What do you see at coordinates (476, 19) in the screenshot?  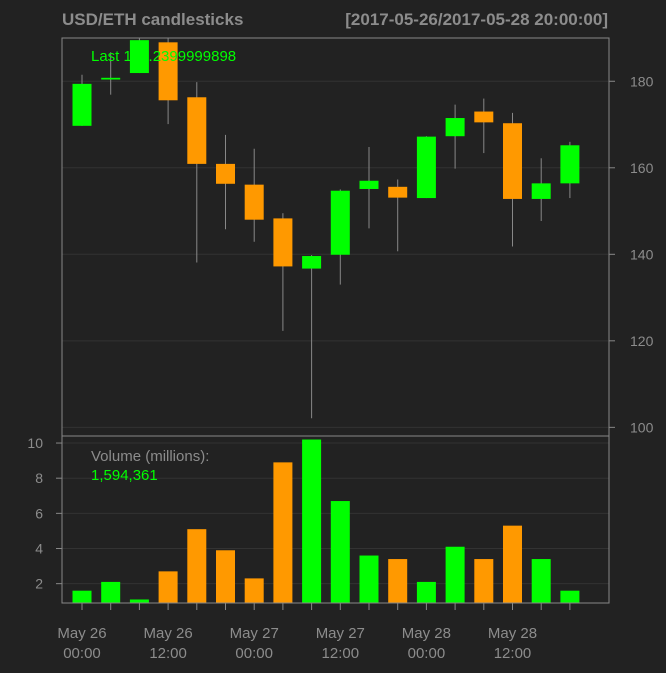 I see `date-range-label: [2017-05-26/2017-05-28 20:00:00]` at bounding box center [476, 19].